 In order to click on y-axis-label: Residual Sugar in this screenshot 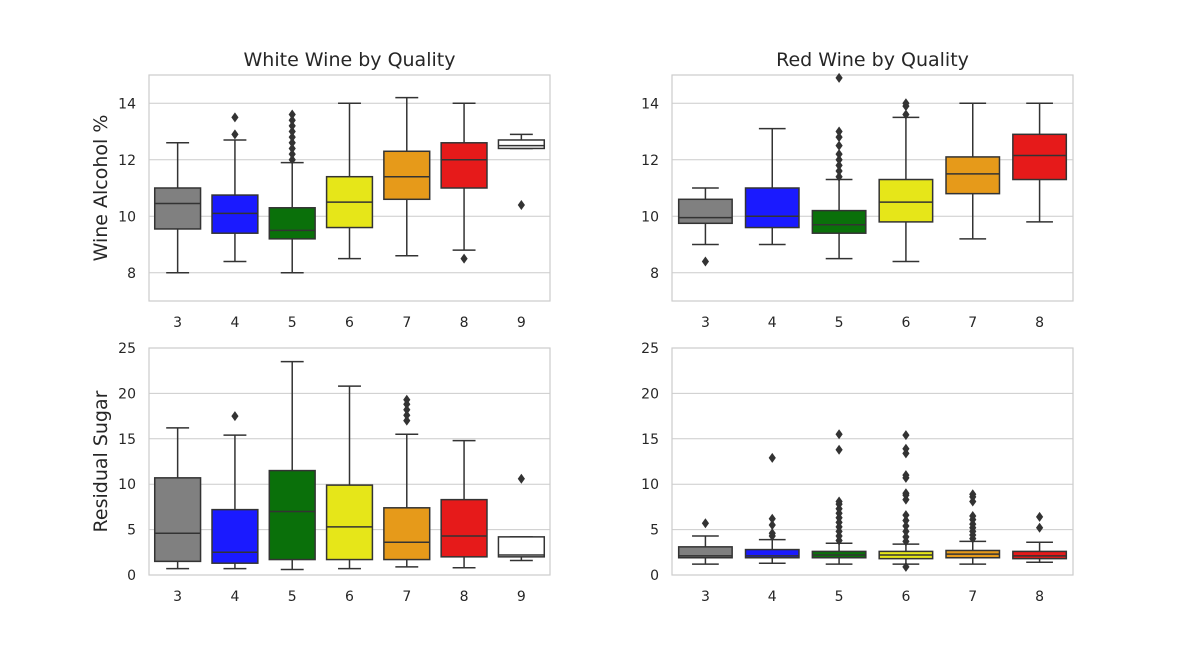, I will do `click(101, 461)`.